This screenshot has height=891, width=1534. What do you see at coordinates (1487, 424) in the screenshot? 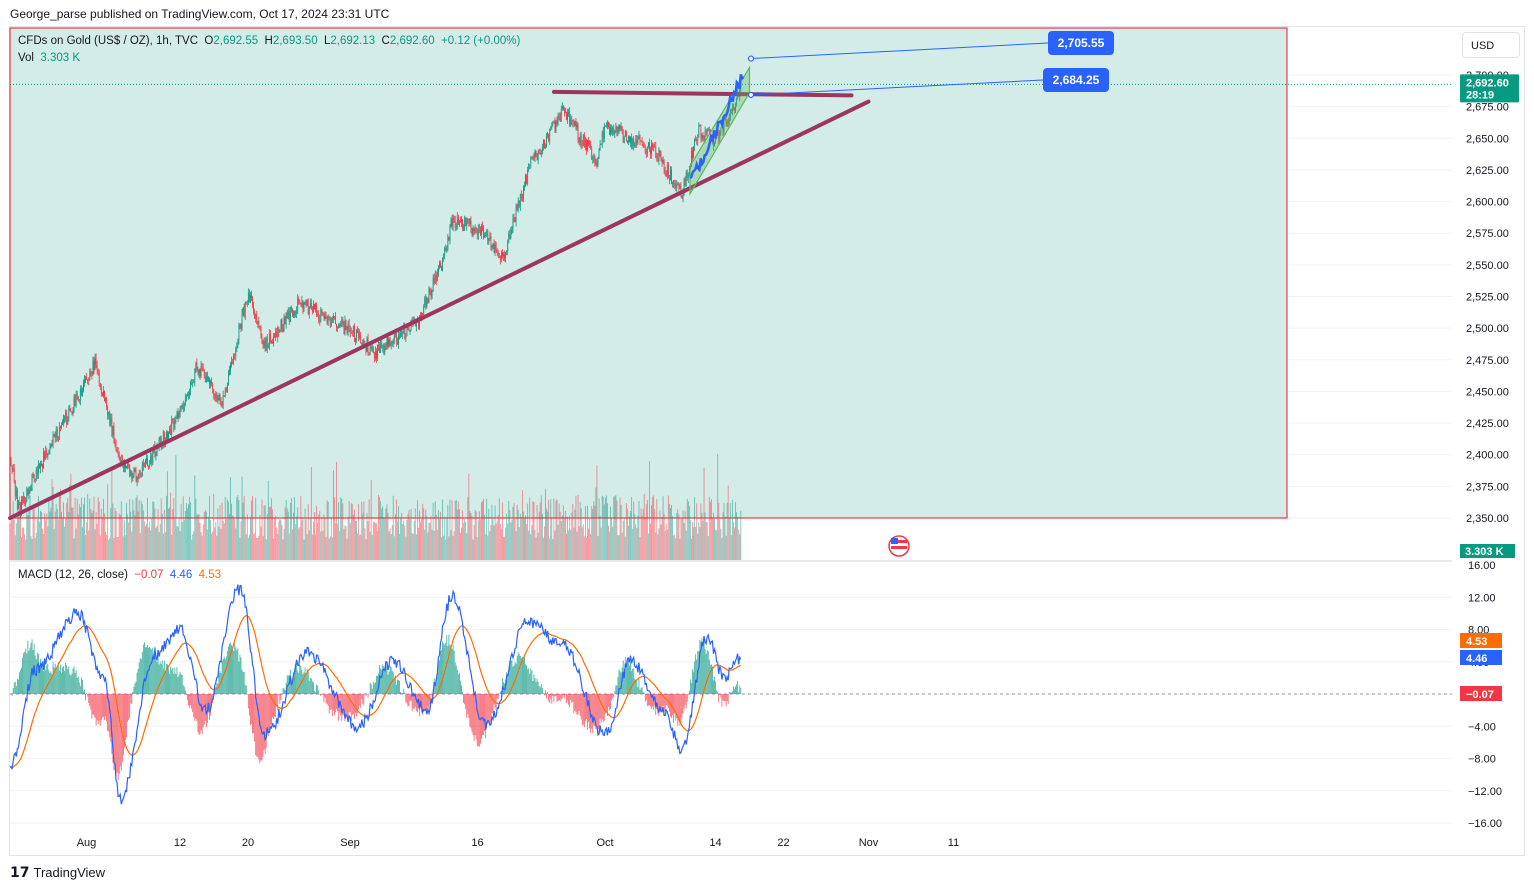
I see `price-tick-label: 2,425.00` at bounding box center [1487, 424].